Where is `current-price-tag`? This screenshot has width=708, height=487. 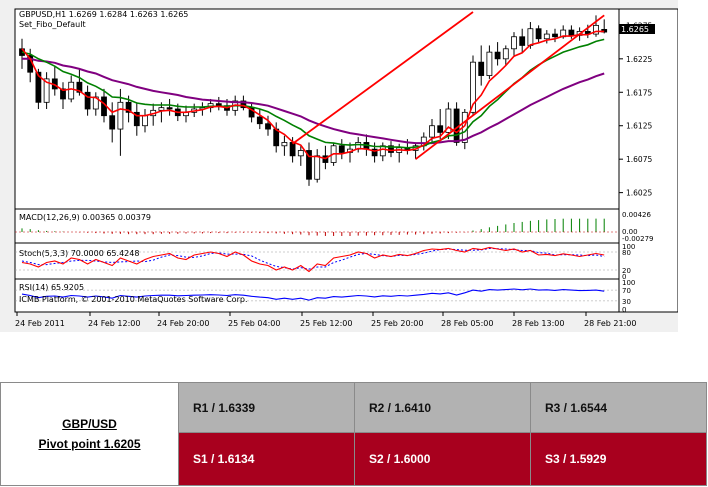
current-price-tag is located at coordinates (637, 29).